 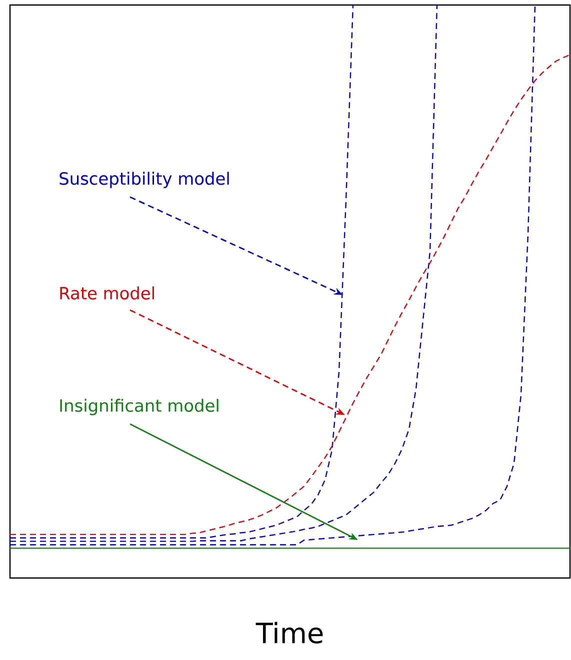 What do you see at coordinates (107, 293) in the screenshot?
I see `annotation: Rate model` at bounding box center [107, 293].